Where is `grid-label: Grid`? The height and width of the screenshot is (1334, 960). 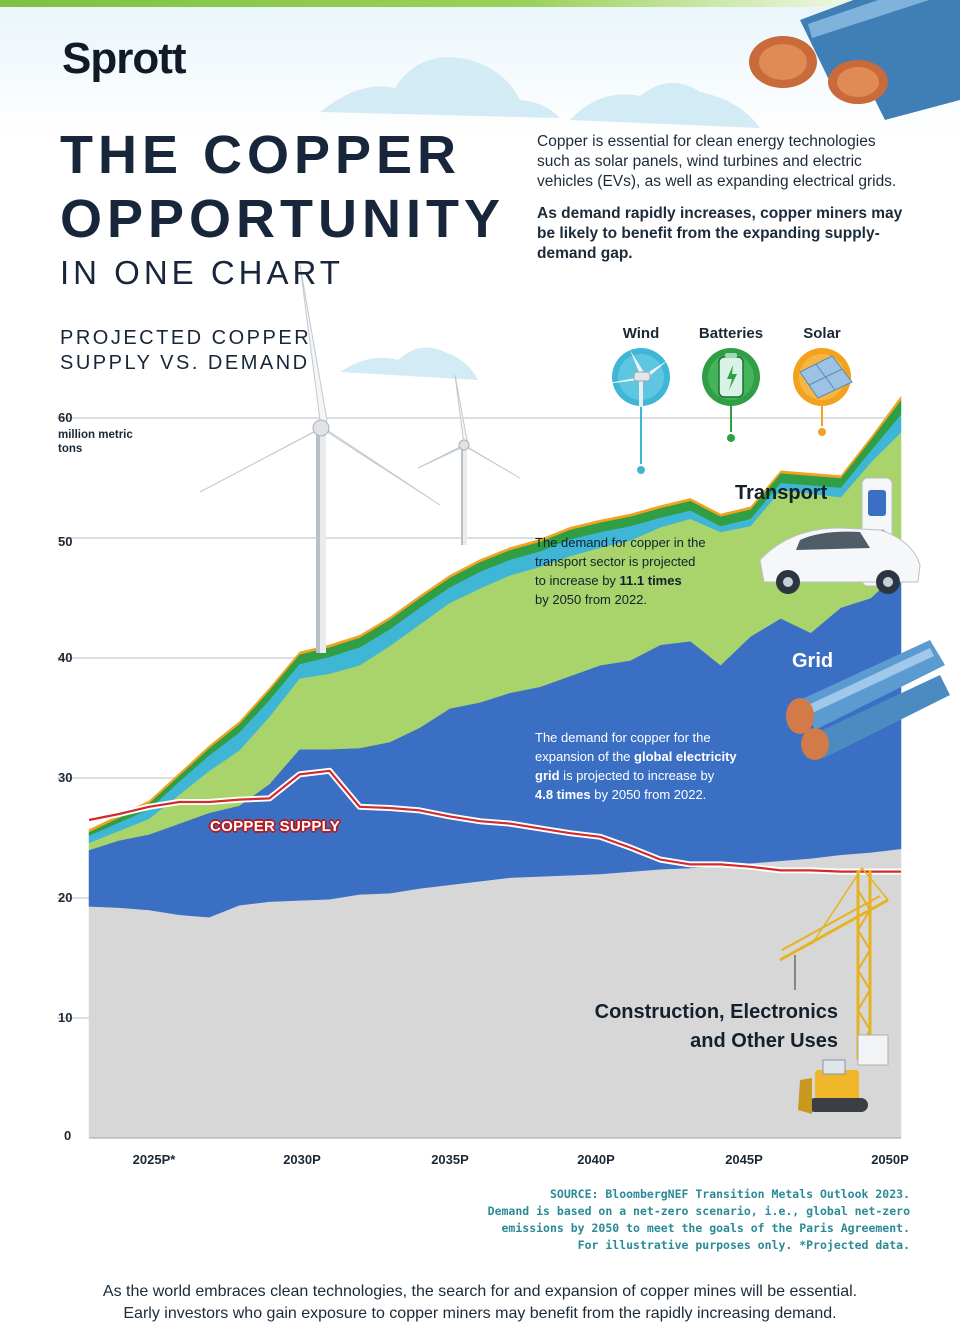 grid-label: Grid is located at coordinates (813, 661).